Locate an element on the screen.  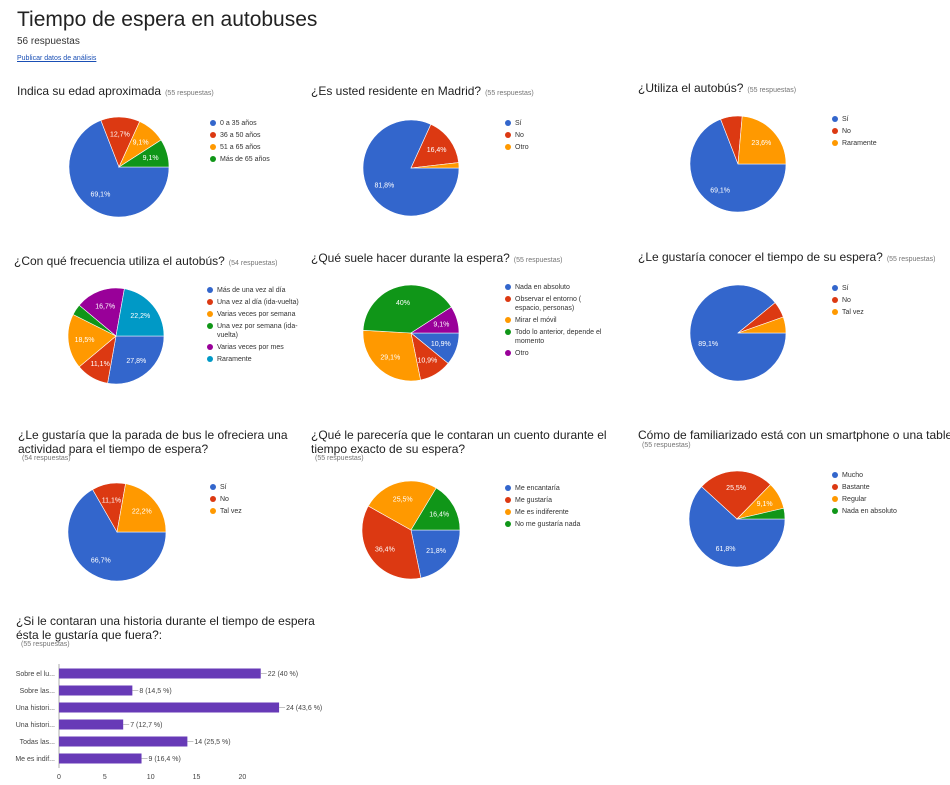
question-response-count: (55 respuestas) is located at coordinates (666, 445).